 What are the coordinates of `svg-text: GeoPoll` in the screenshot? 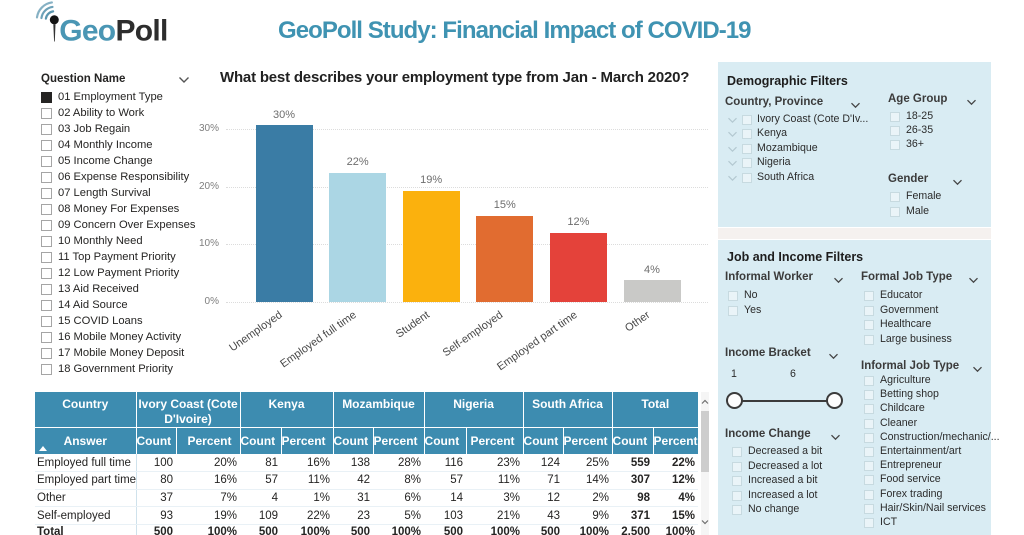 It's located at (113, 30).